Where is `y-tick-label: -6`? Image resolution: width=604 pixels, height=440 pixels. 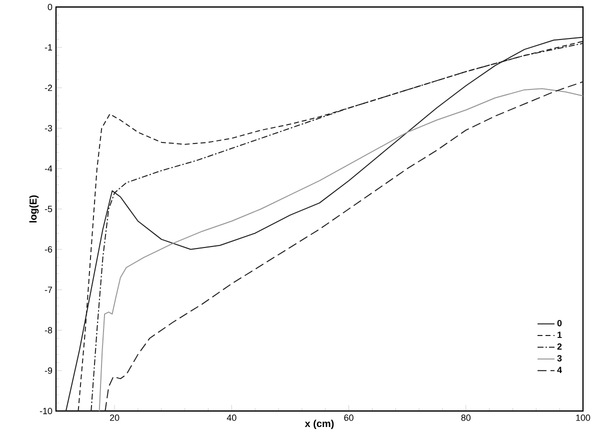
y-tick-label: -6 is located at coordinates (48, 249).